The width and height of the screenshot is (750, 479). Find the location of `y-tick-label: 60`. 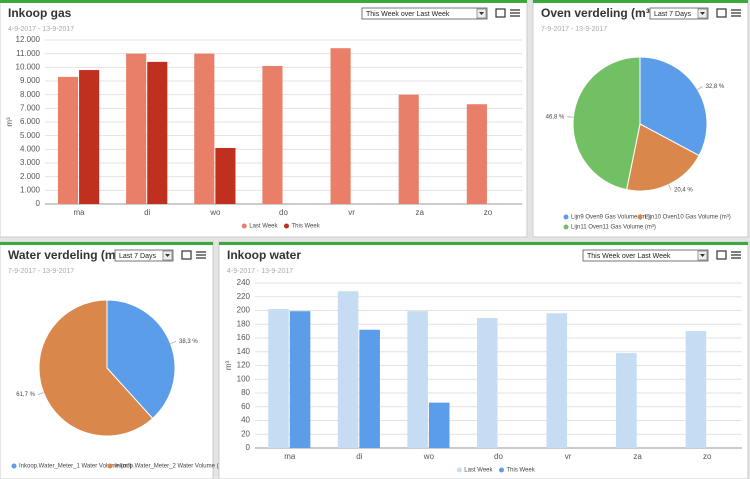

y-tick-label: 60 is located at coordinates (245, 406).